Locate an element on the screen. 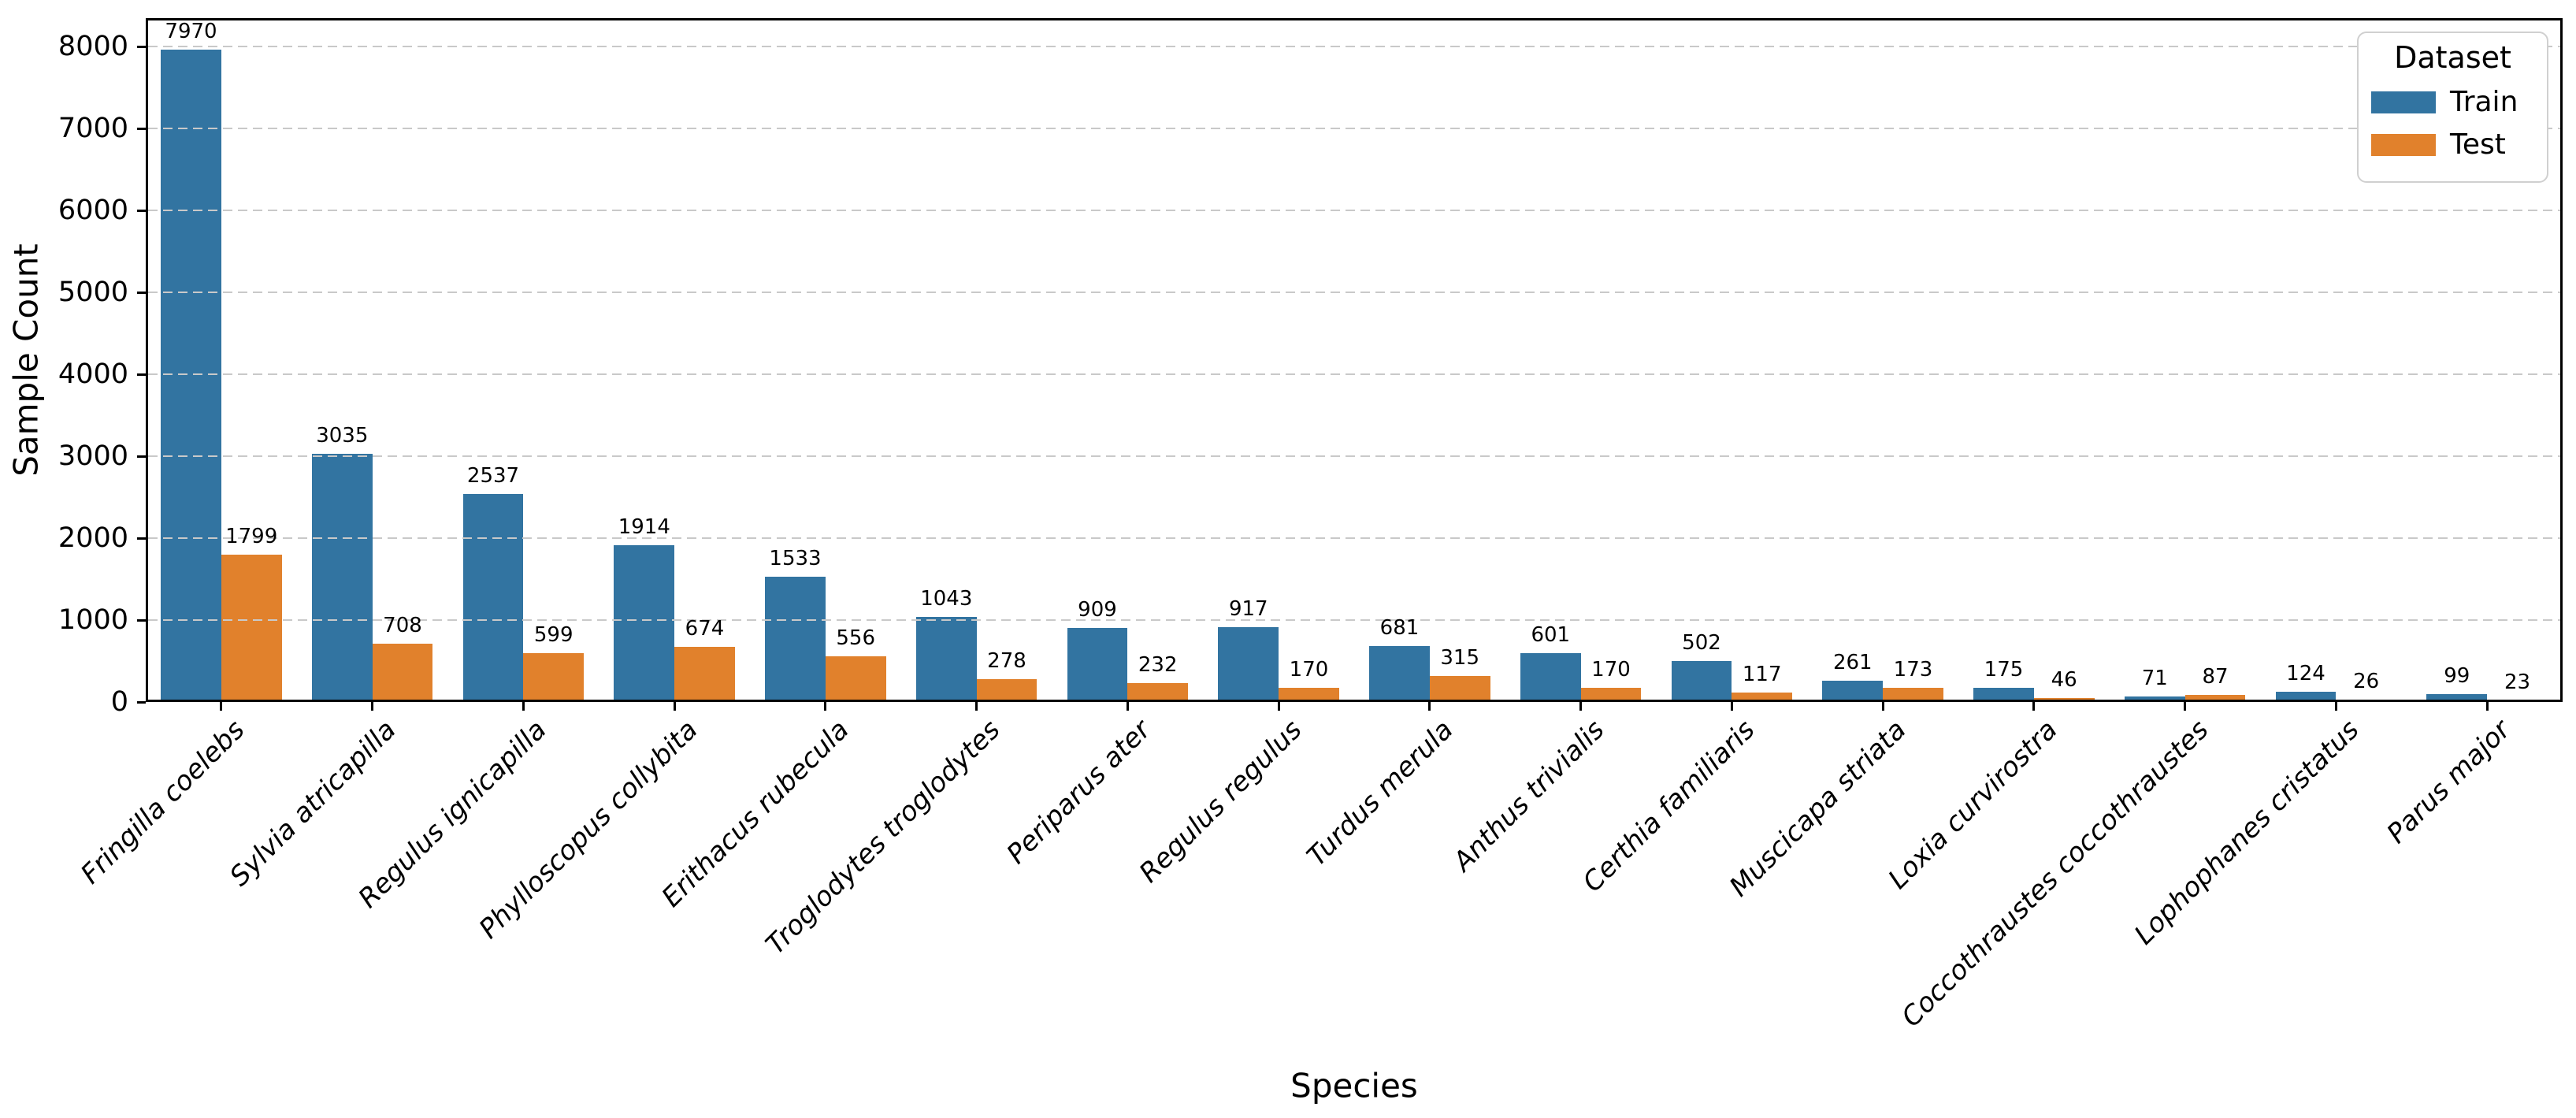  bar-value-label: 502 is located at coordinates (1701, 642).